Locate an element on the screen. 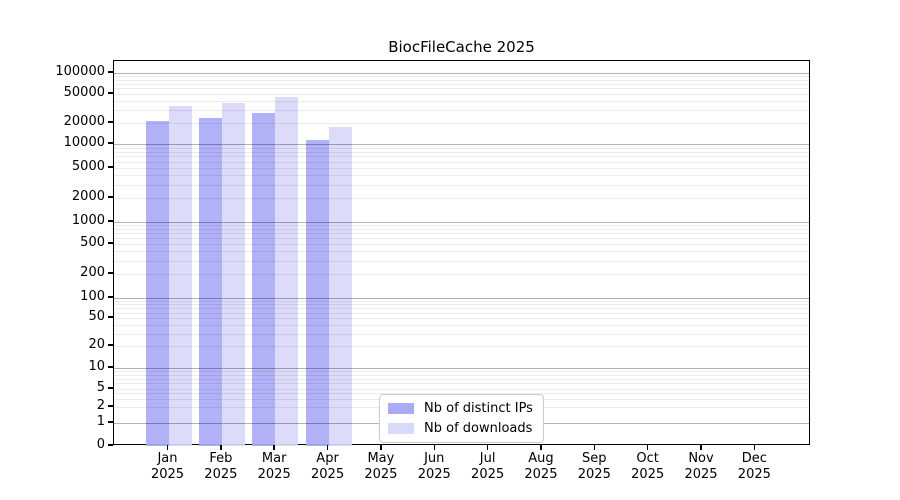 The height and width of the screenshot is (500, 900). y-tick-label: 2 is located at coordinates (100, 405).